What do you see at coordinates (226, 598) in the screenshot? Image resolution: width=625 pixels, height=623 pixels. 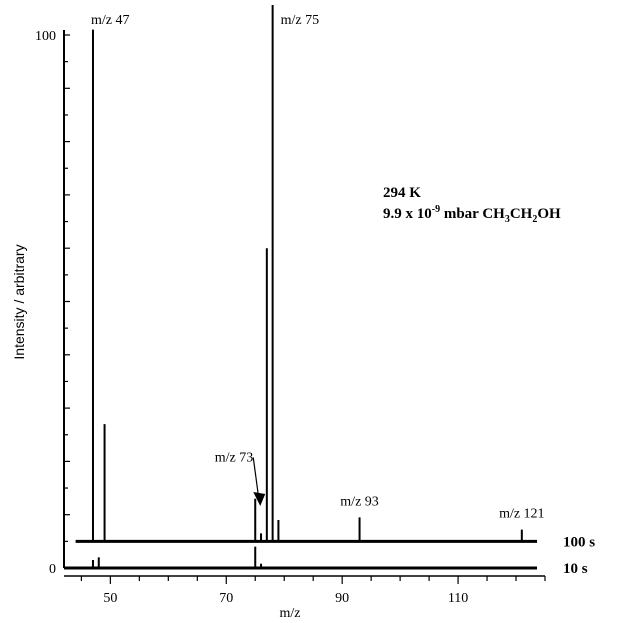 I see `x-tick-label: 70` at bounding box center [226, 598].